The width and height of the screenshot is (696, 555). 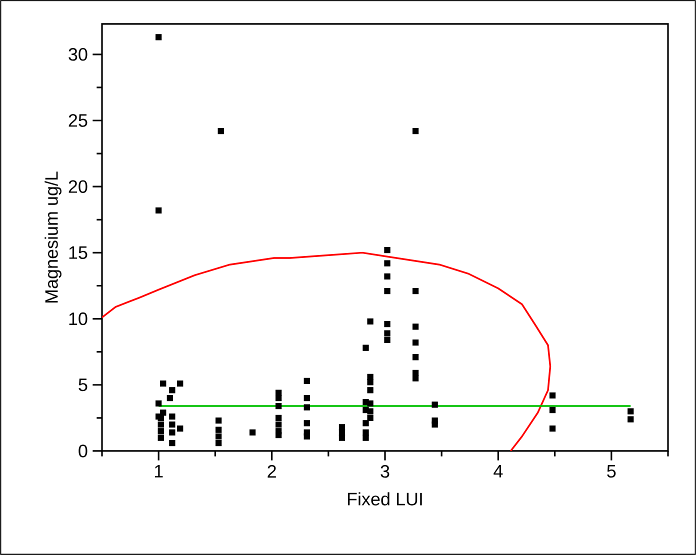 I want to click on y-tick-label: 0, so click(x=83, y=451).